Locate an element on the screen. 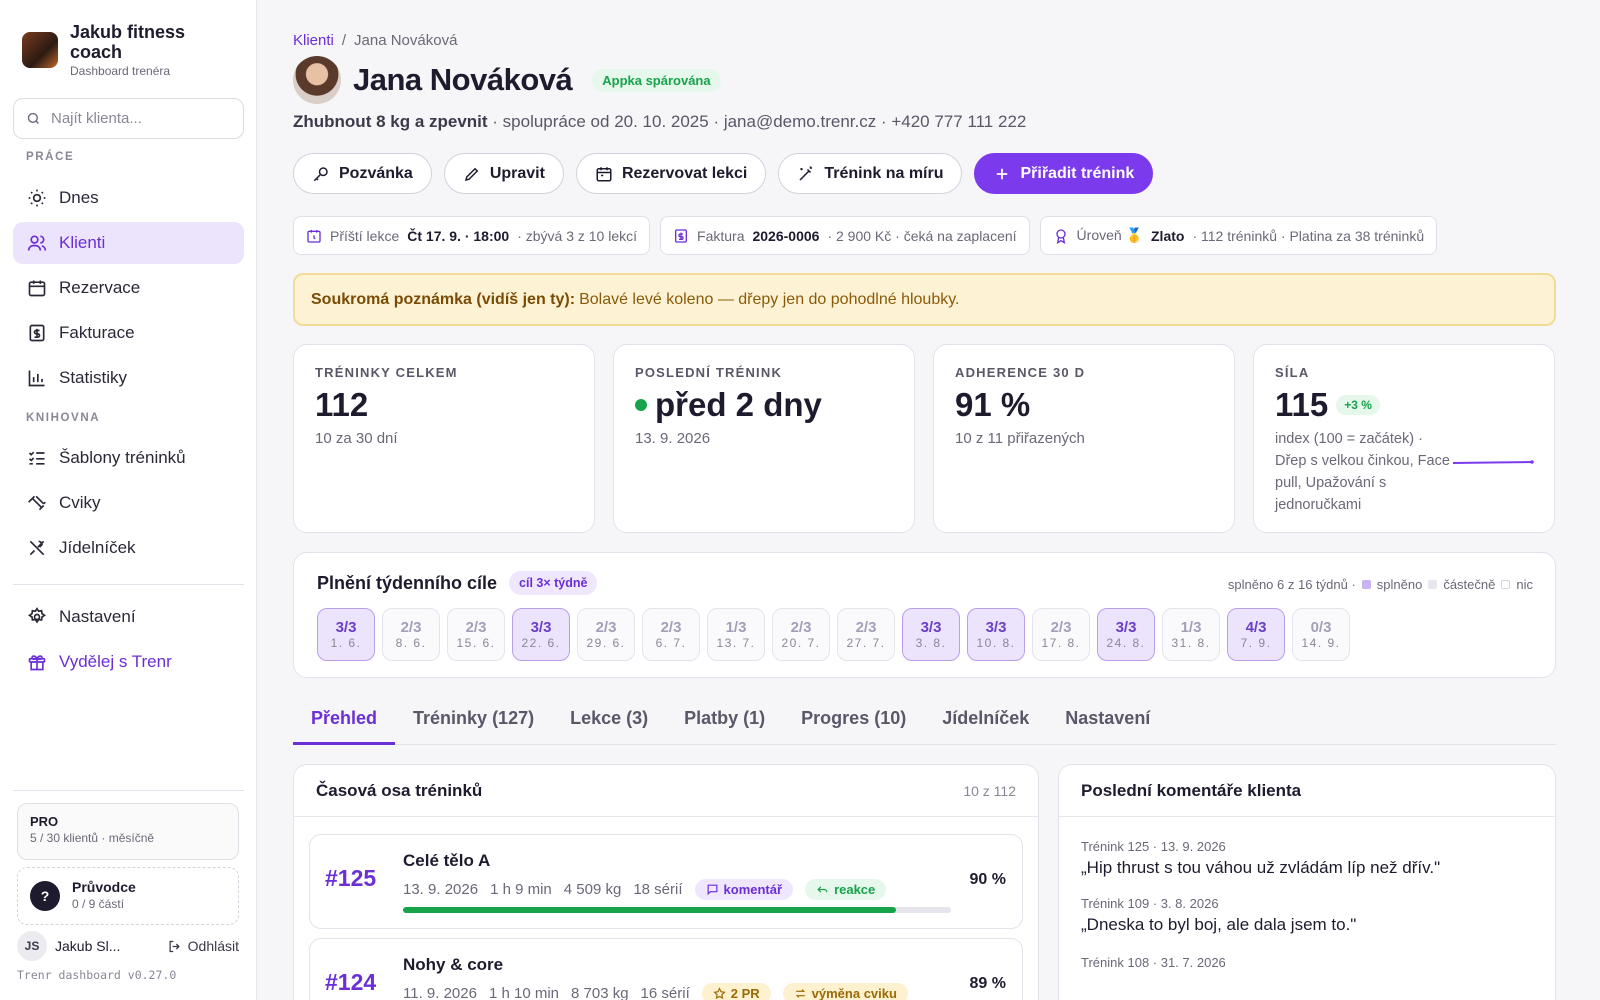 This screenshot has height=1000, width=1600. tab-payments: Platby (1) is located at coordinates (725, 718).